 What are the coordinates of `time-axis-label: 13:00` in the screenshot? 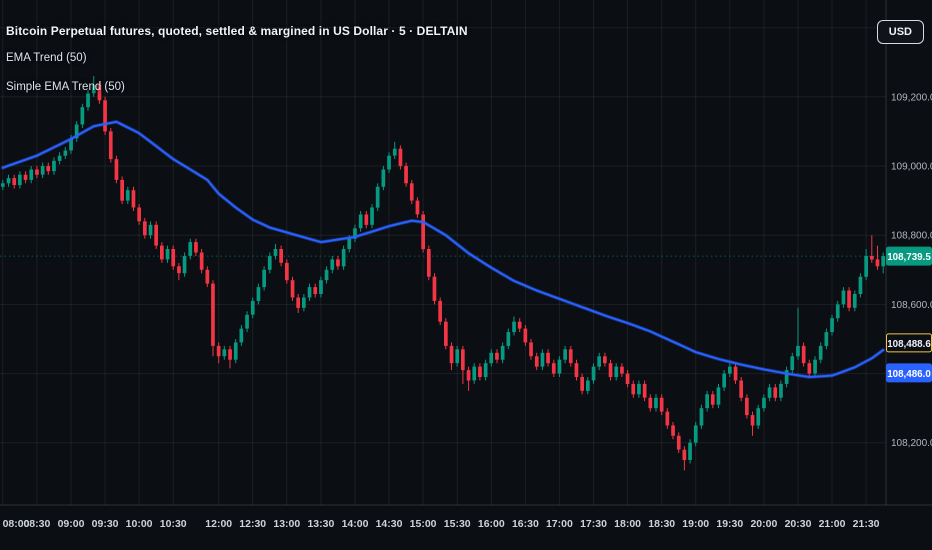 It's located at (286, 524).